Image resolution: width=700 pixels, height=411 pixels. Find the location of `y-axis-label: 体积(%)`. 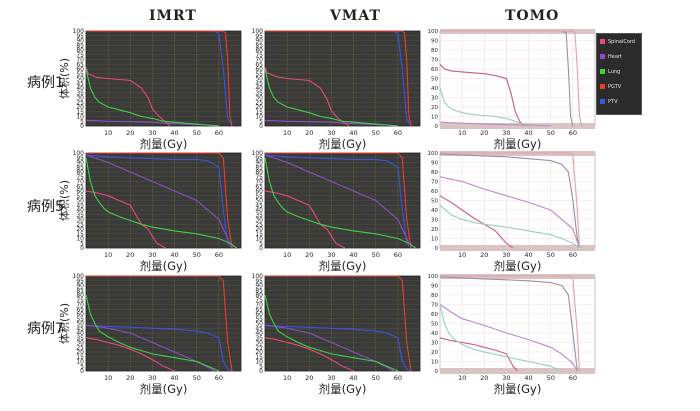

y-axis-label: 体积(%) is located at coordinates (64, 200).